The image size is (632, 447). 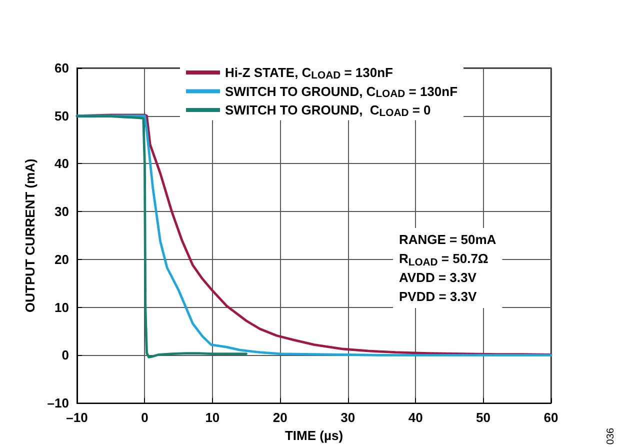 What do you see at coordinates (30, 235) in the screenshot?
I see `y-axis-title: OUTPUT CURRENT (mA)` at bounding box center [30, 235].